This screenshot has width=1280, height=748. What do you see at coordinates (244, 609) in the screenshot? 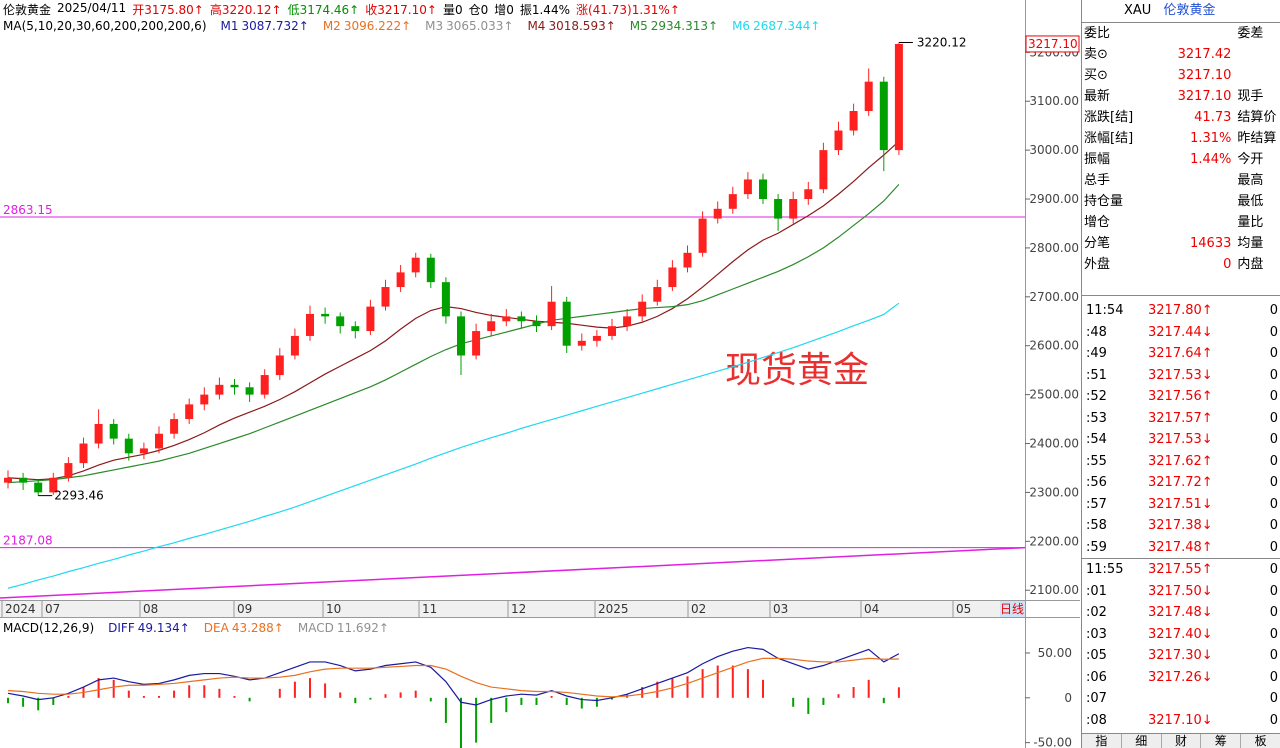
I see `x-tick-label: 09` at bounding box center [244, 609].